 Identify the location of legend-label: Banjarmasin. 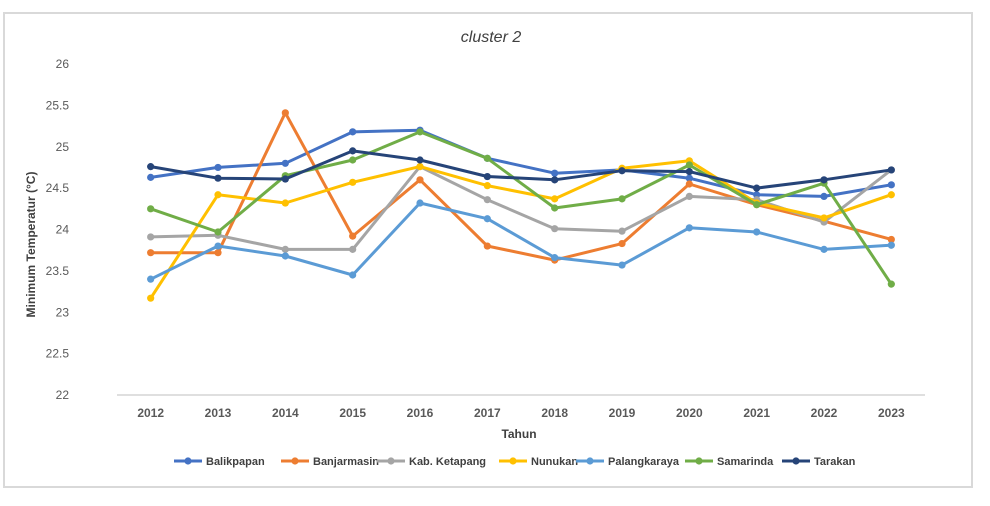
(346, 462).